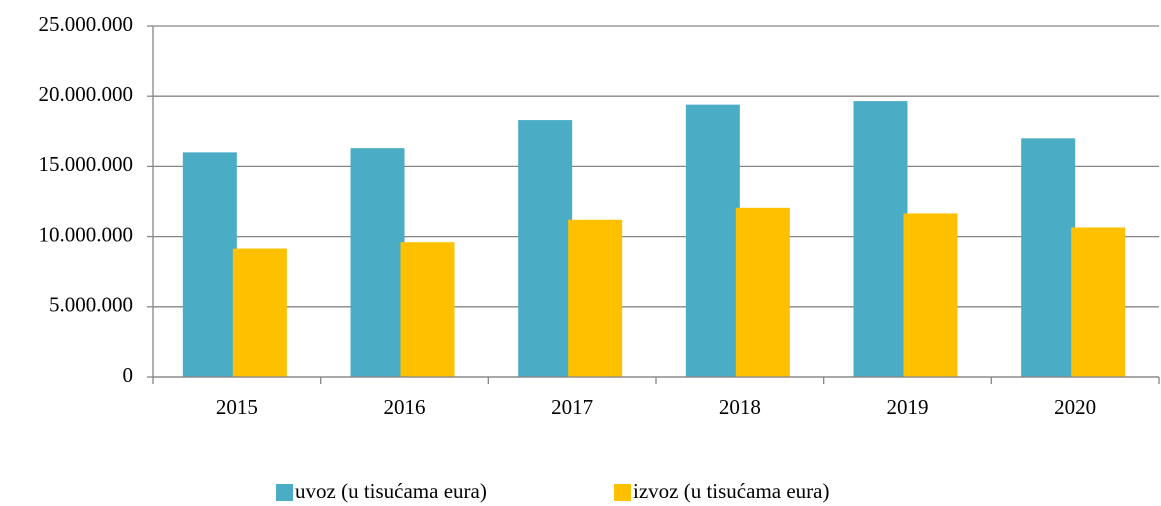 This screenshot has height=506, width=1161. I want to click on legend-label: izvoz (u tisućama eura), so click(731, 491).